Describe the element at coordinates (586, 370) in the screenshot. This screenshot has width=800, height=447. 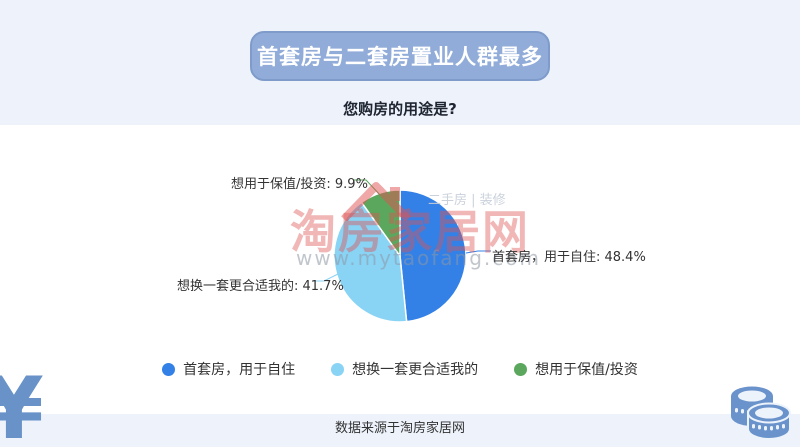
I see `legend-label: 想用于保值/投资` at that location.